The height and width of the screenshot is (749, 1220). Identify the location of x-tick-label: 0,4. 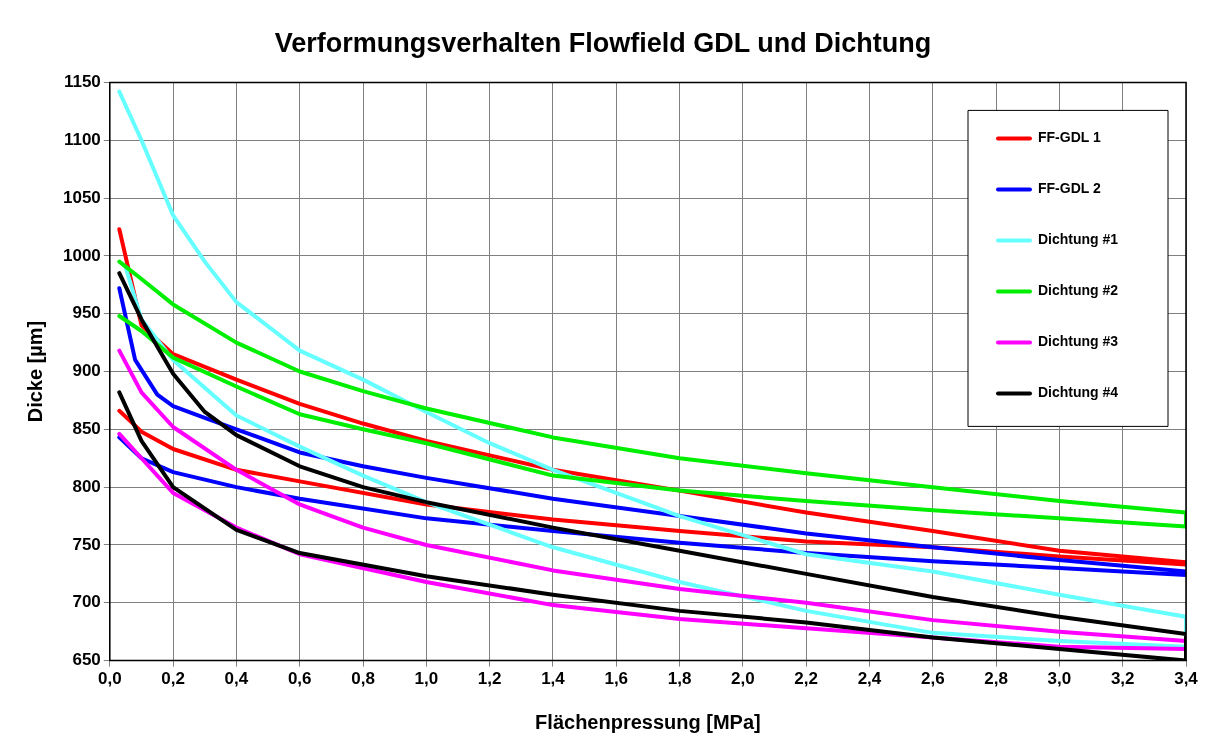
(236, 679).